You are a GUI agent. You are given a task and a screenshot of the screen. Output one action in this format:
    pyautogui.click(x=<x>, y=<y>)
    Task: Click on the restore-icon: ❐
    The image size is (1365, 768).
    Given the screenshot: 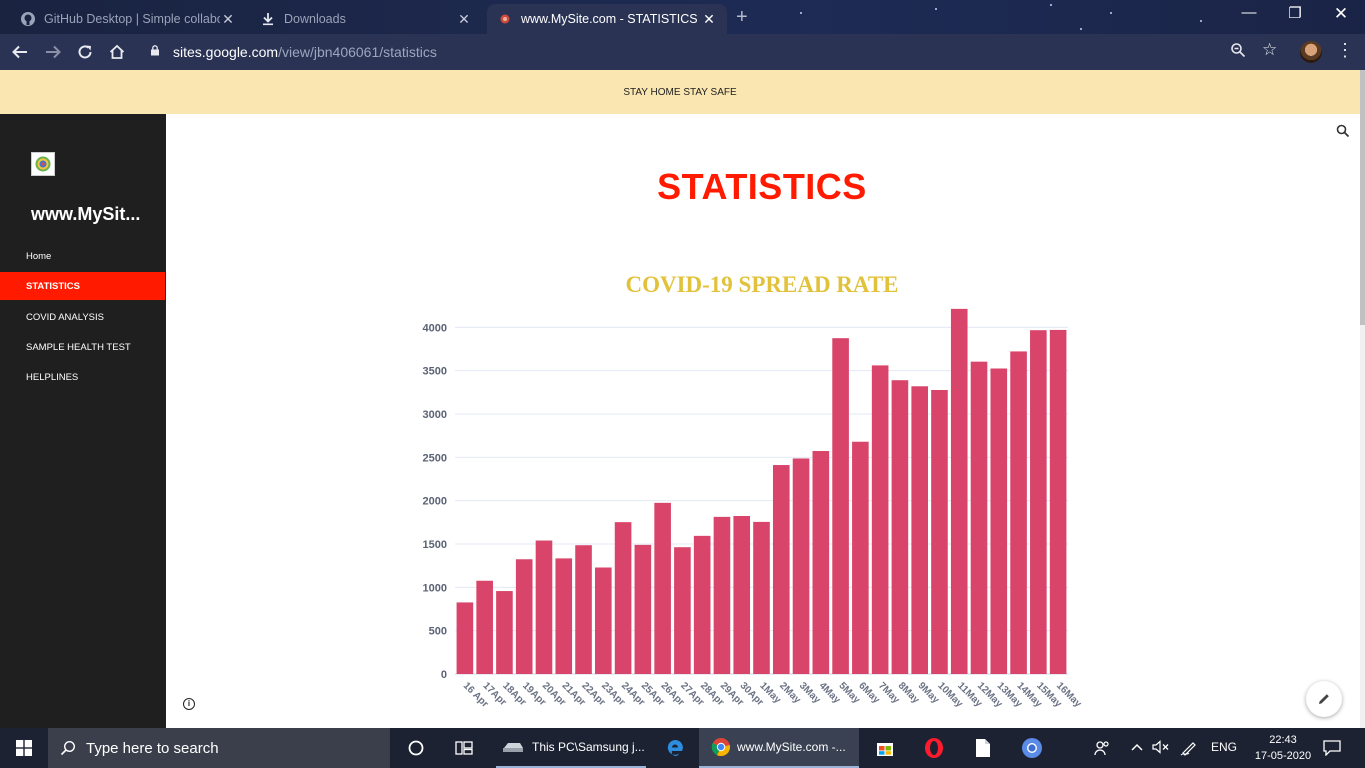 What is the action you would take?
    pyautogui.click(x=1295, y=13)
    